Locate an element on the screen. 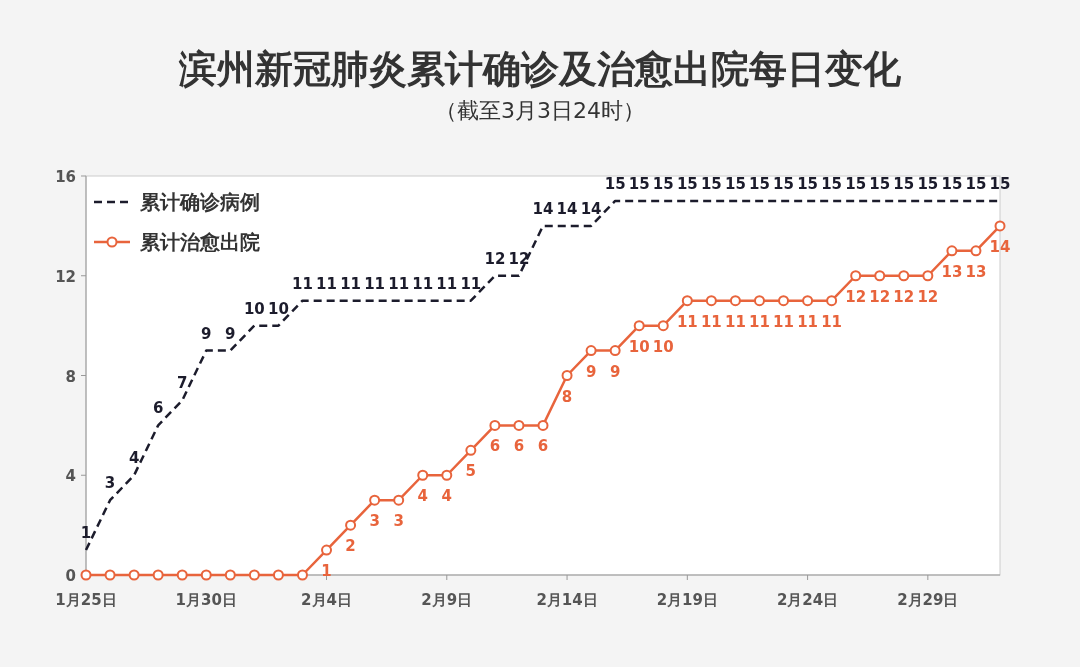 The image size is (1080, 667). legend-label: 累计治愈出院 is located at coordinates (199, 242).